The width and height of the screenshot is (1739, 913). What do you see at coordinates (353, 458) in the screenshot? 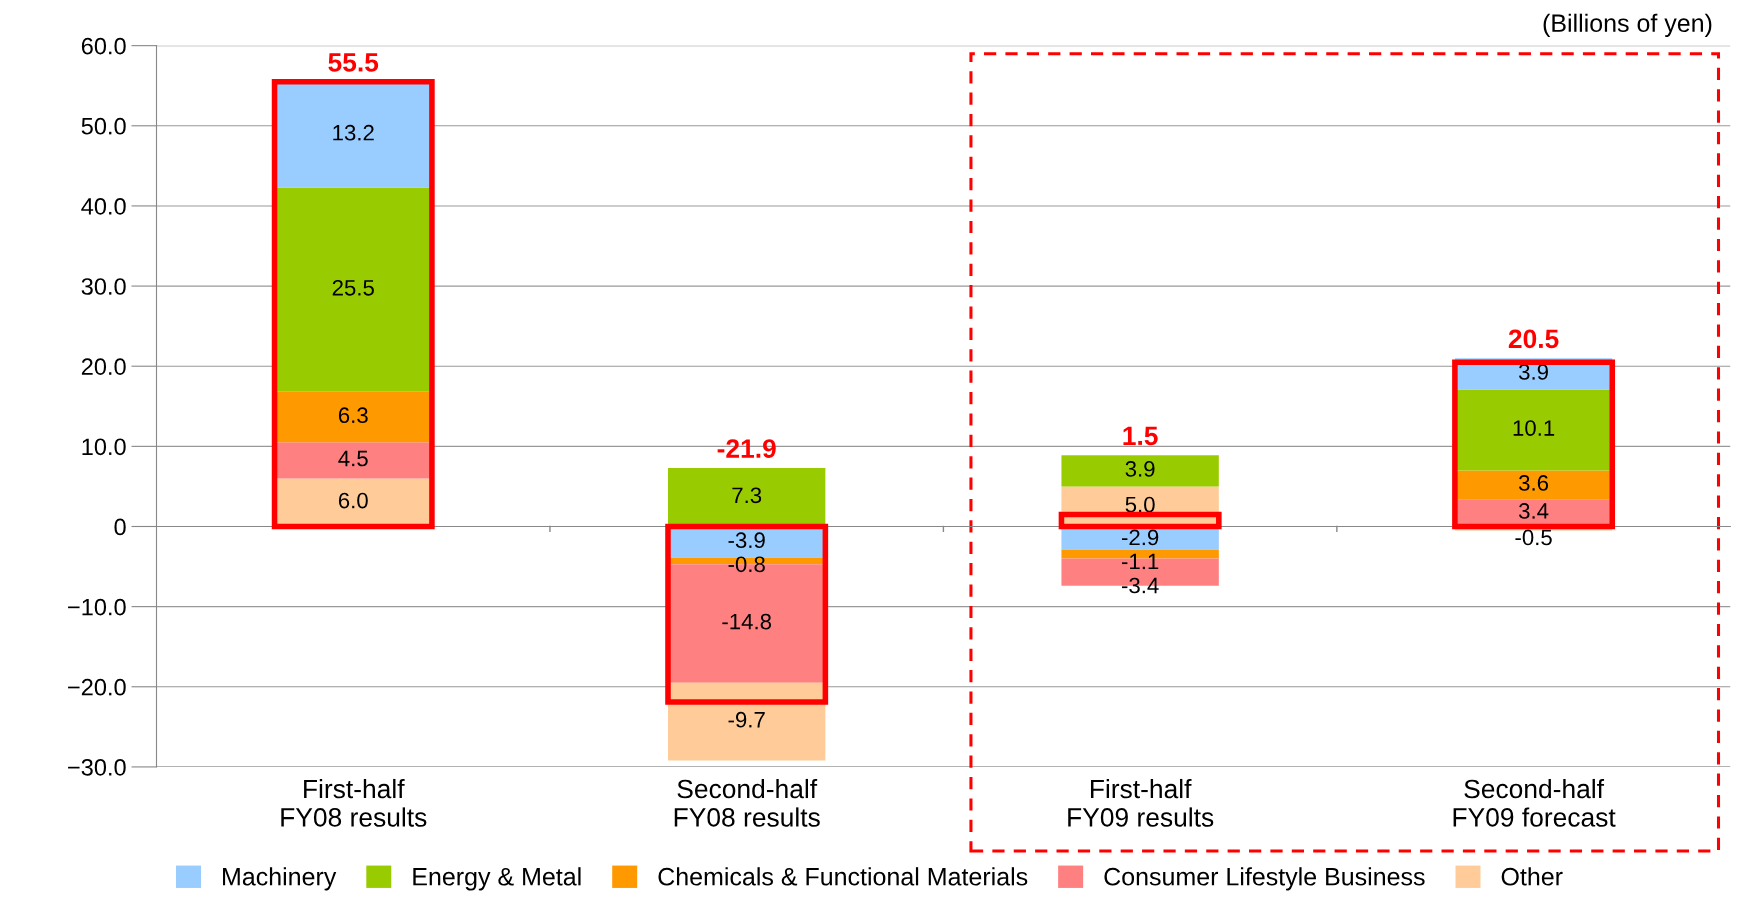
I see `data-label: 4.5` at bounding box center [353, 458].